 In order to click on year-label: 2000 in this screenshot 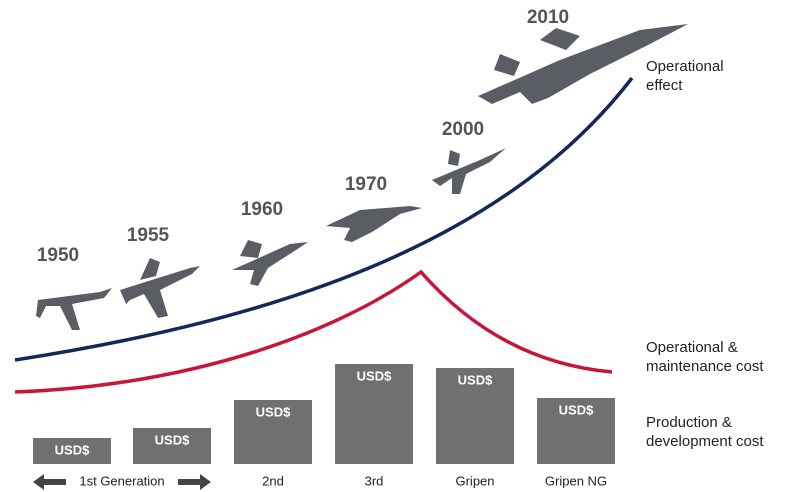, I will do `click(463, 129)`.